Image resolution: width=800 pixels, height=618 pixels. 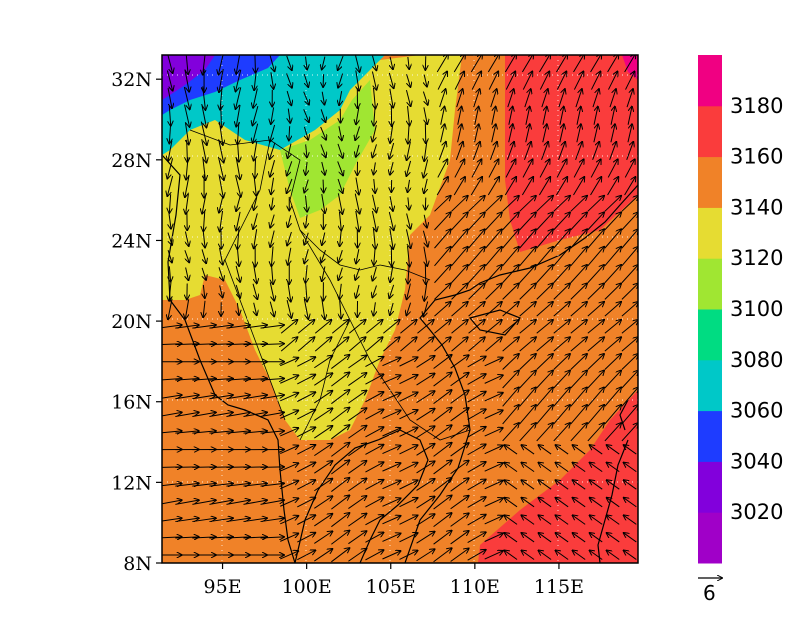 I want to click on x-tick-label: 100E, so click(x=307, y=587).